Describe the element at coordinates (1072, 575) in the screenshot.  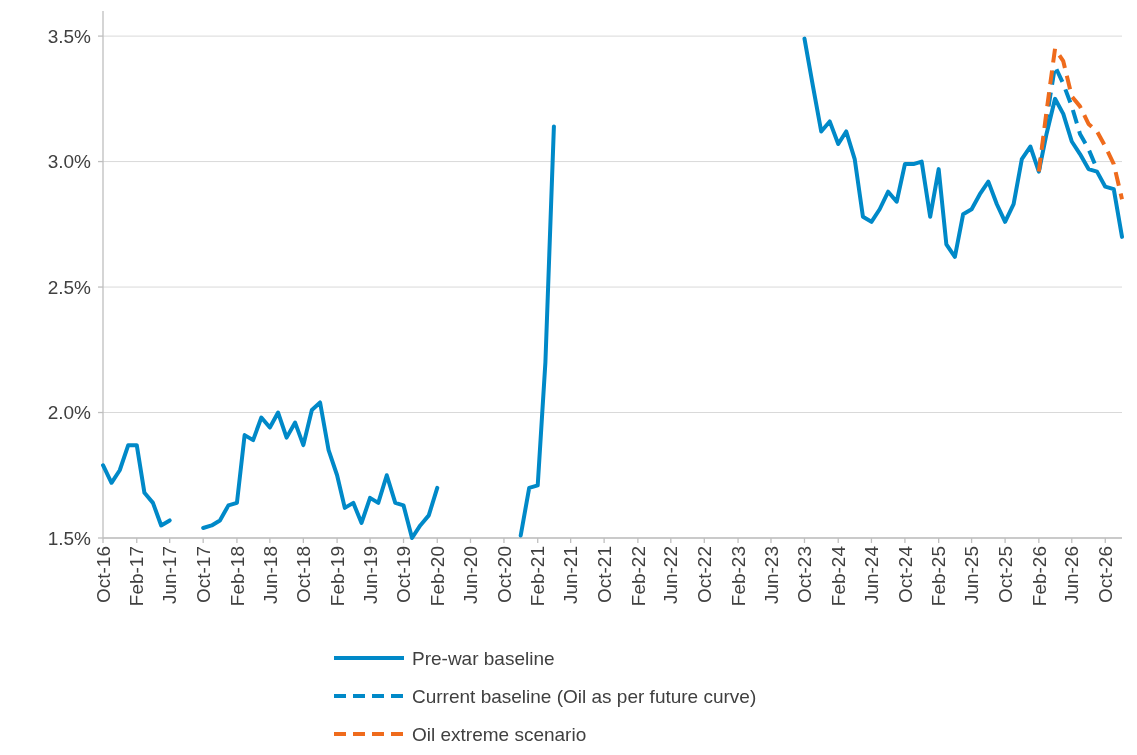
I see `x-tick-label: Jun-26` at that location.